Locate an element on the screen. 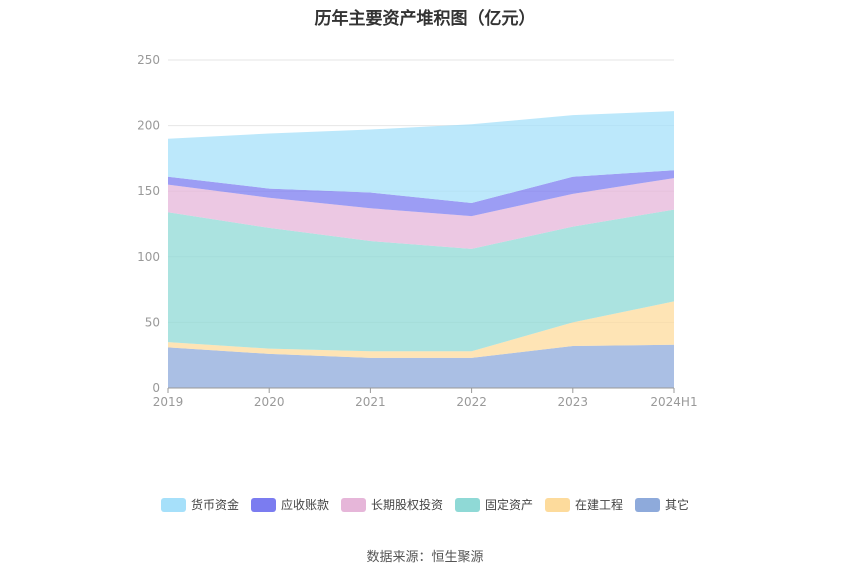 This screenshot has height=575, width=850. legend: 货币资金 应收账款 长期股权投资 固定资产 在建工程 其它 is located at coordinates (425, 504).